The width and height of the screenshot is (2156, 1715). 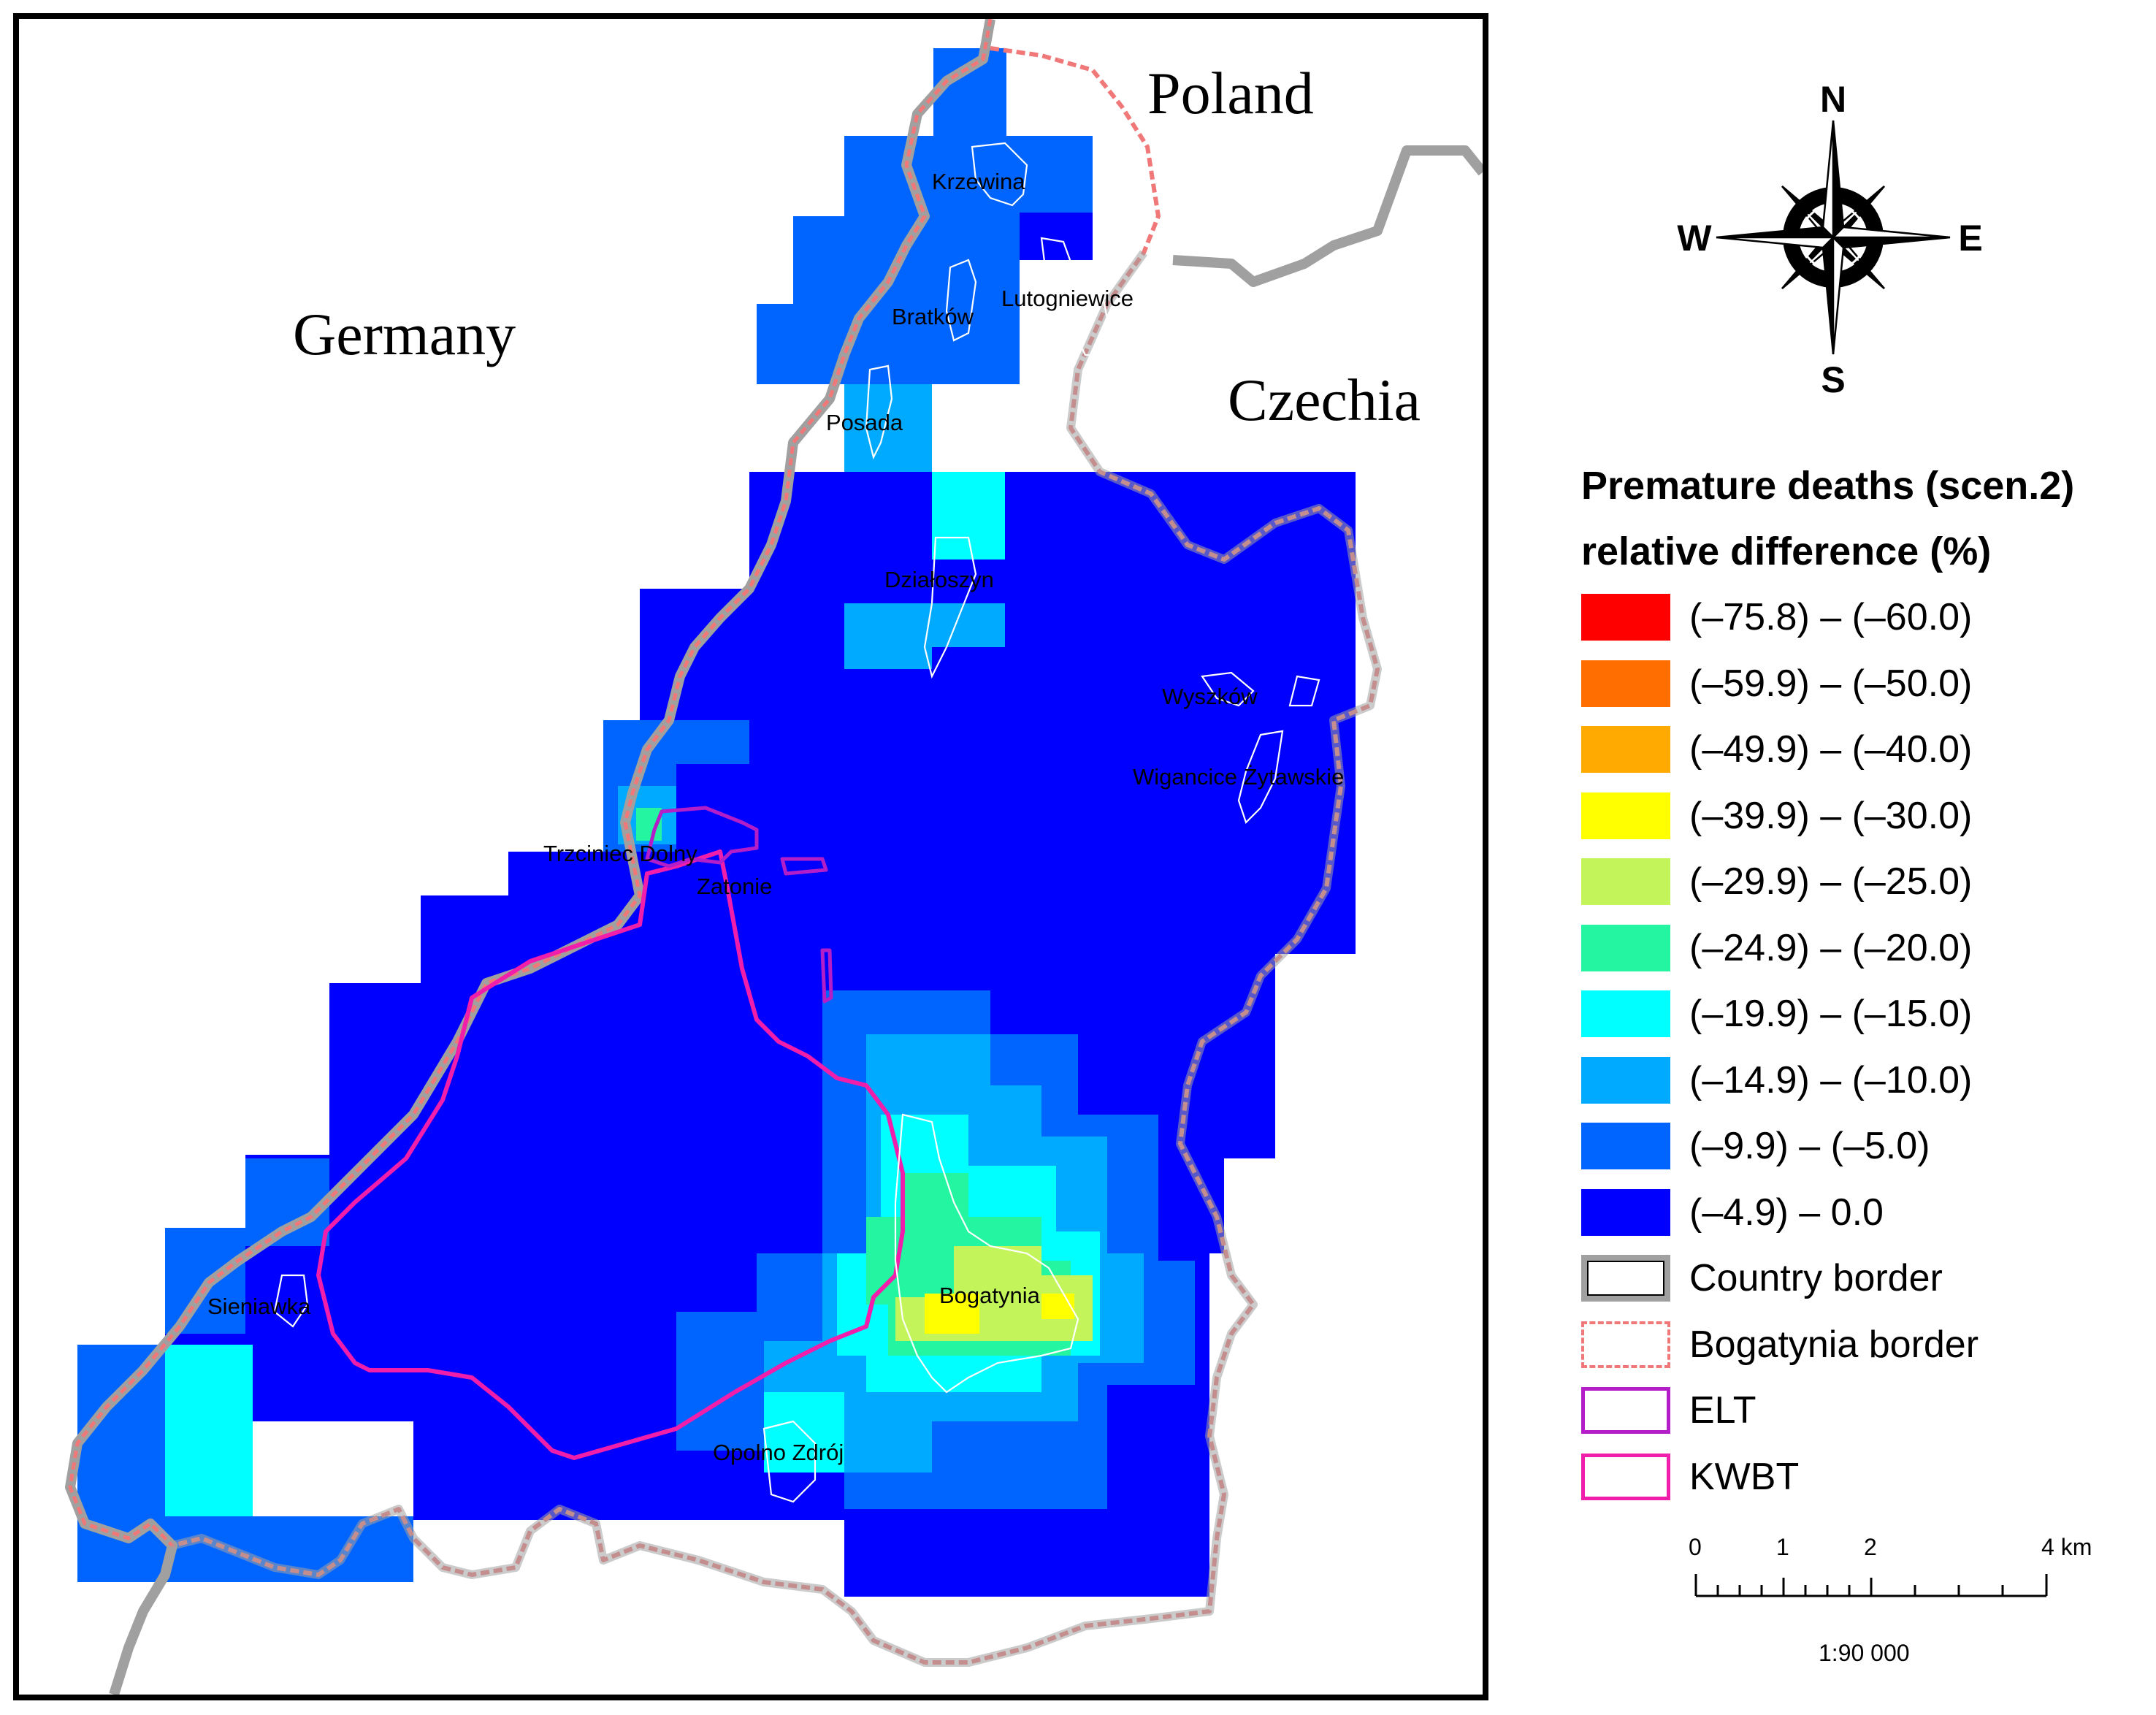 What do you see at coordinates (1210, 696) in the screenshot?
I see `place-label-wyszkow: Wyszków` at bounding box center [1210, 696].